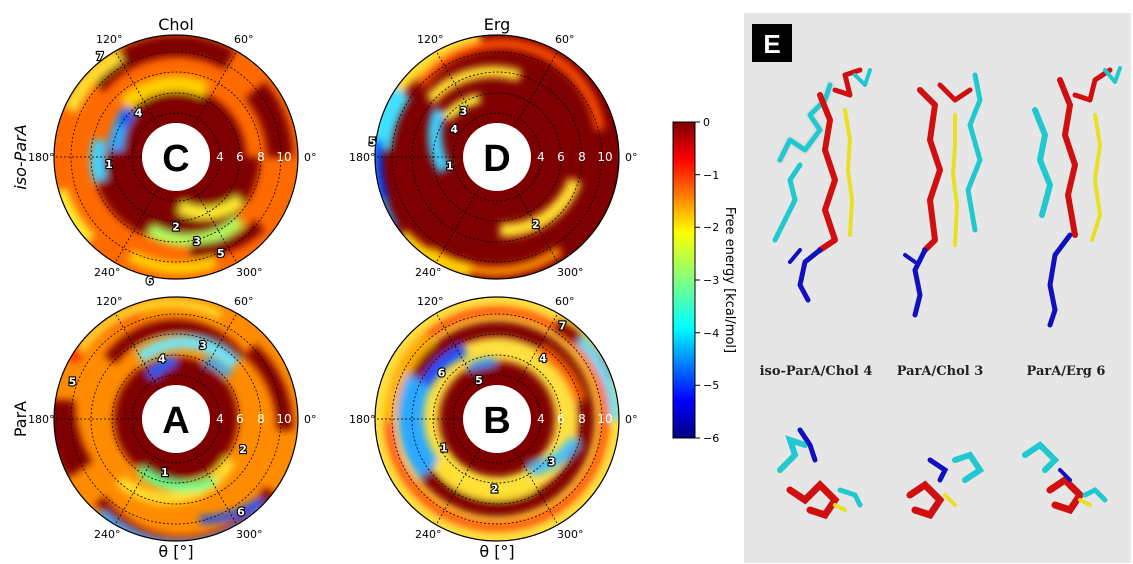 Image resolution: width=1133 pixels, height=564 pixels. What do you see at coordinates (711, 175) in the screenshot?
I see `colorbar-tick-1: −1` at bounding box center [711, 175].